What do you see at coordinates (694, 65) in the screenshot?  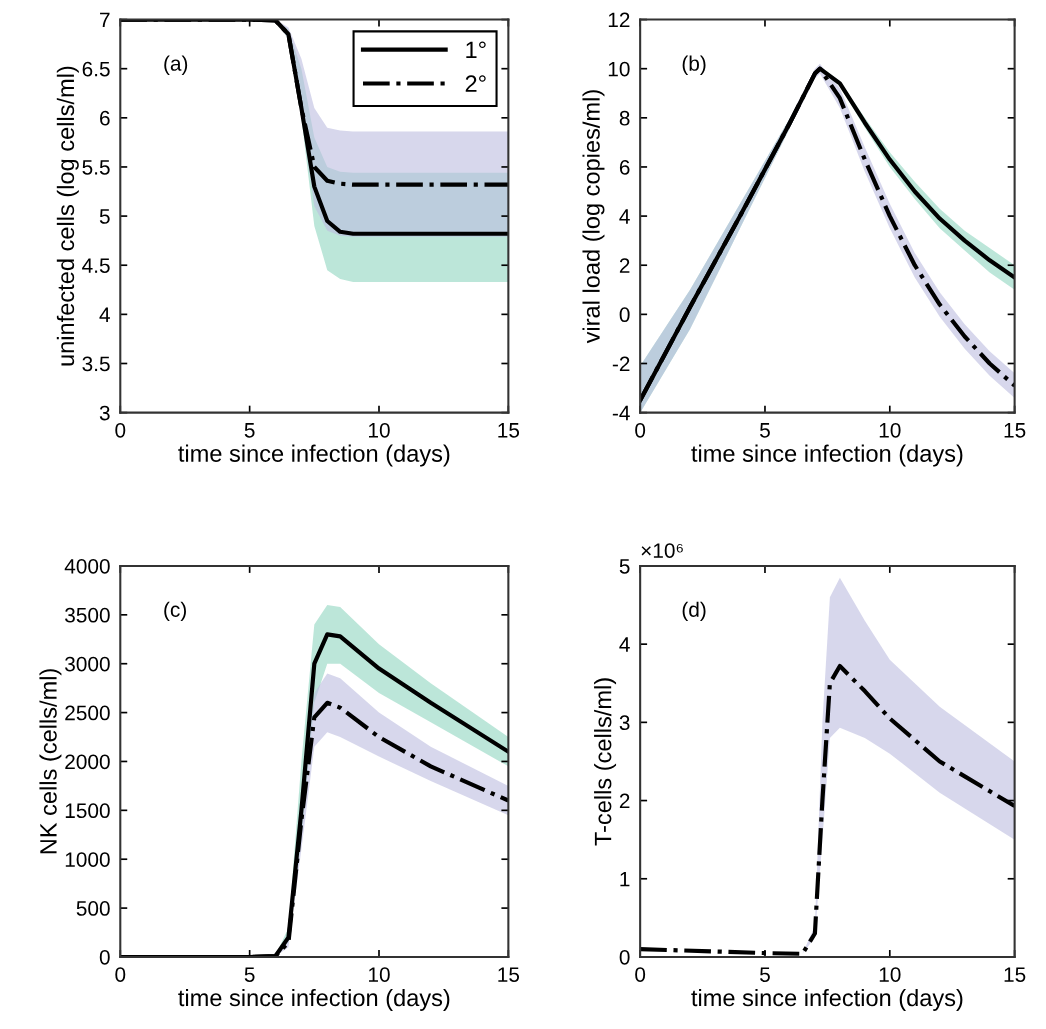 I see `annotation: (b)` at bounding box center [694, 65].